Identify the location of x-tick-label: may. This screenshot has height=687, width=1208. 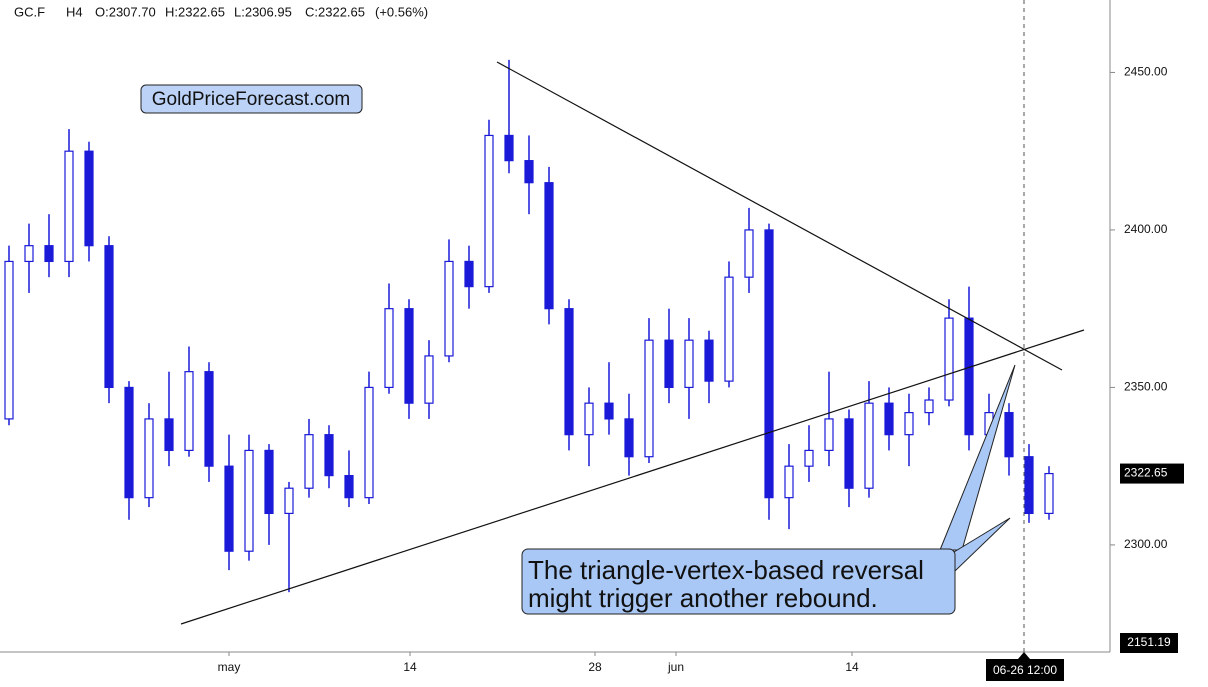
(229, 667).